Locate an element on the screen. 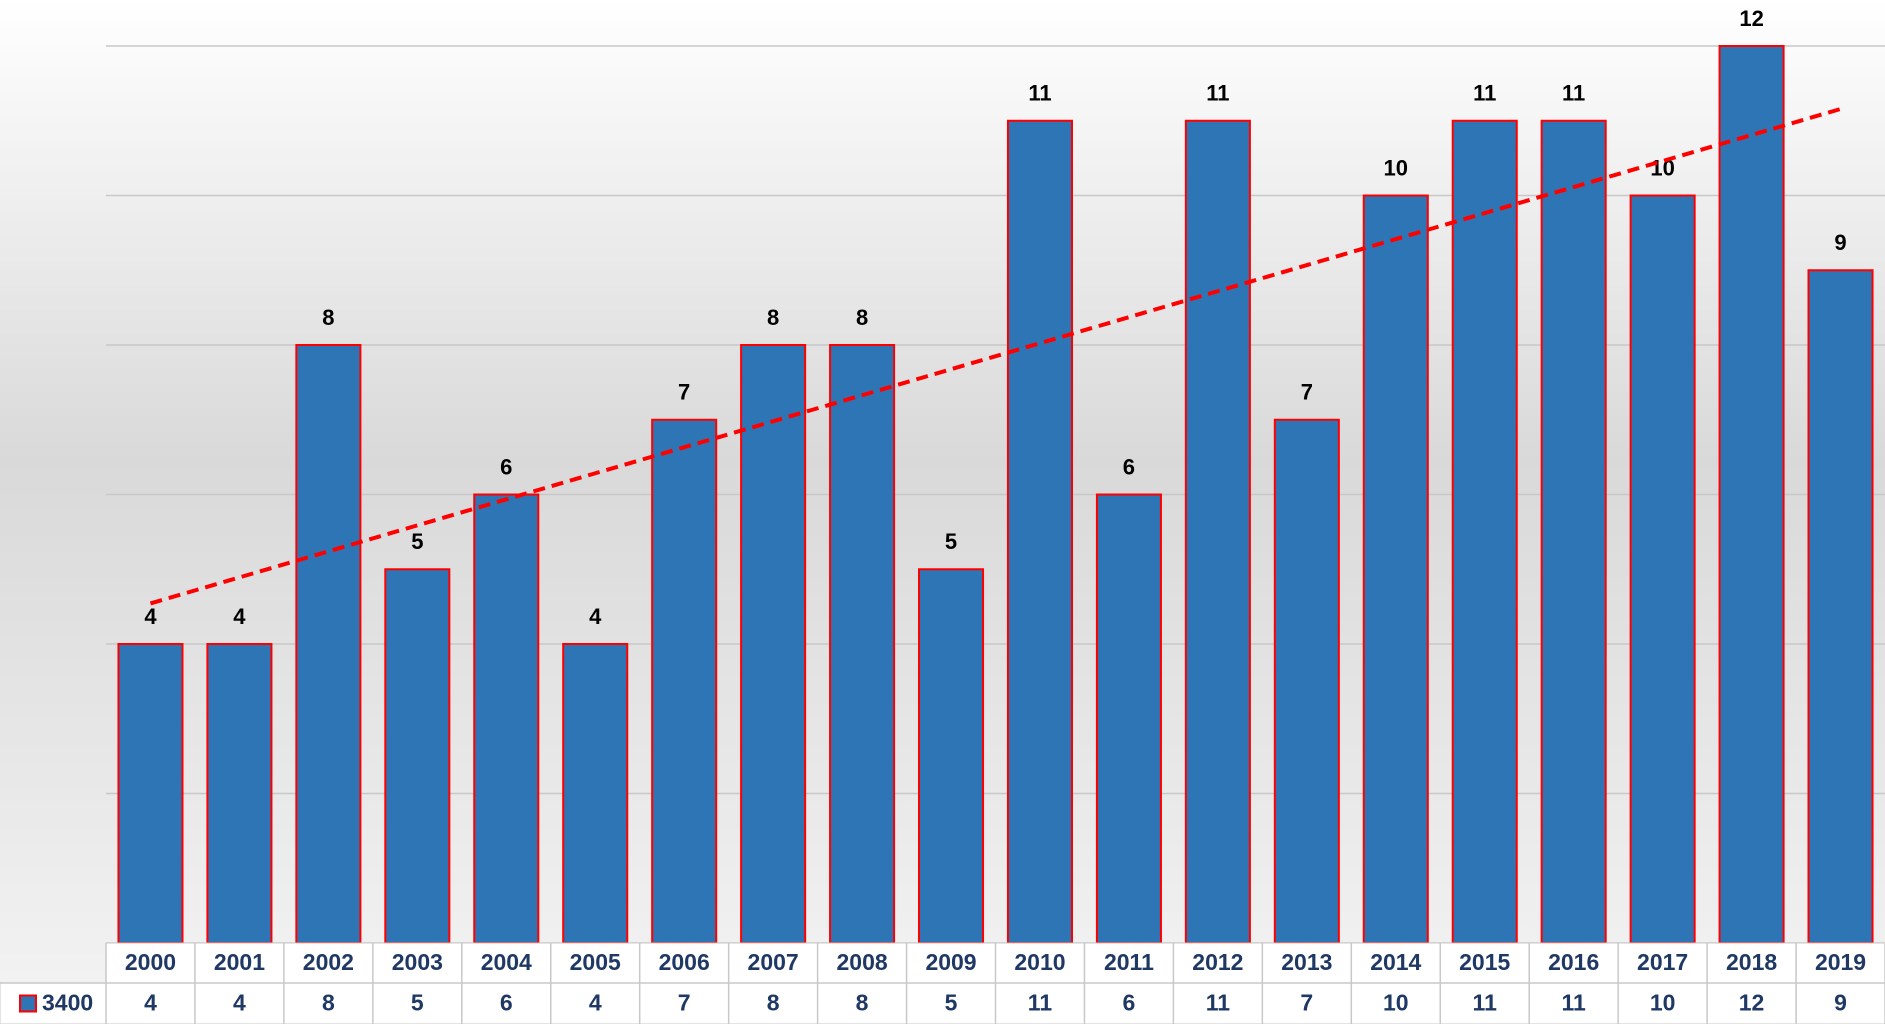  data-label: 10 is located at coordinates (1396, 167).